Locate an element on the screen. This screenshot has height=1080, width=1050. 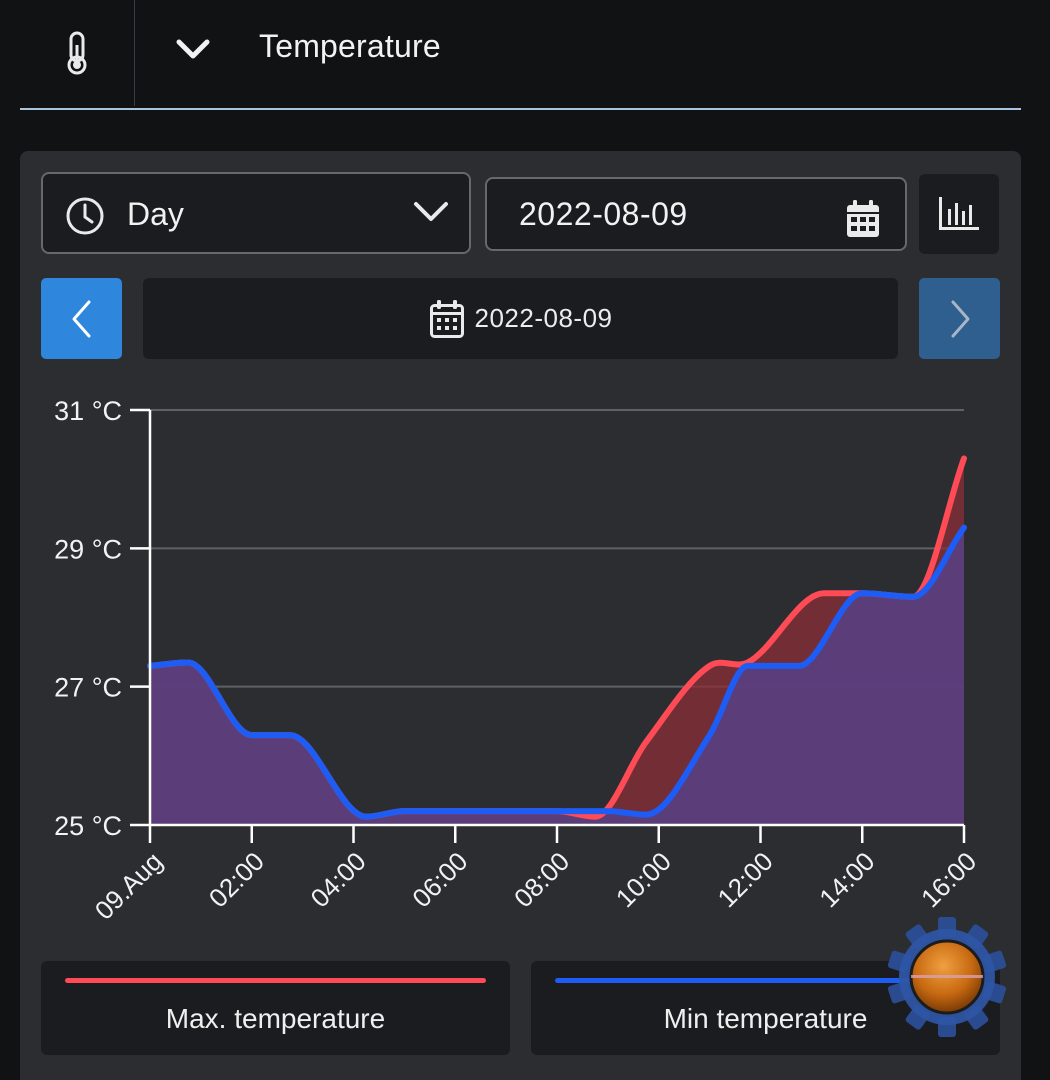
y-tick-label: 27 °C is located at coordinates (88, 688).